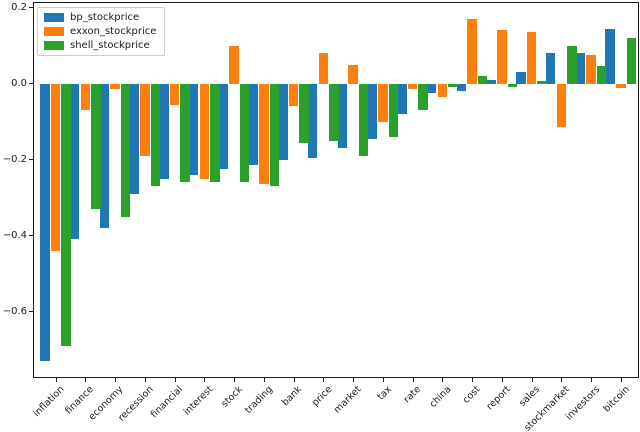  Describe the element at coordinates (572, 64) in the screenshot. I see `bar-shell_stockprice-stockmarket` at that location.